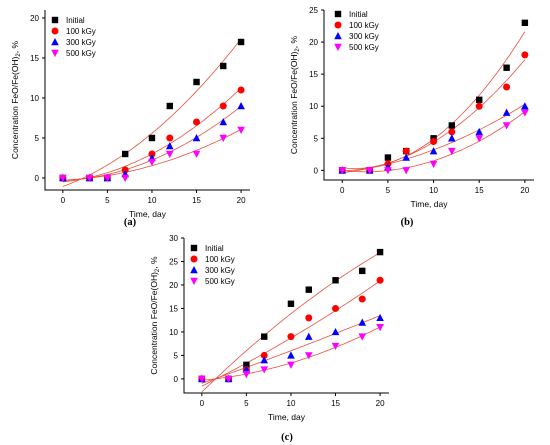 Image resolution: width=550 pixels, height=445 pixels. Describe the element at coordinates (194, 259) in the screenshot. I see `legend-marker-100-kgy` at that location.